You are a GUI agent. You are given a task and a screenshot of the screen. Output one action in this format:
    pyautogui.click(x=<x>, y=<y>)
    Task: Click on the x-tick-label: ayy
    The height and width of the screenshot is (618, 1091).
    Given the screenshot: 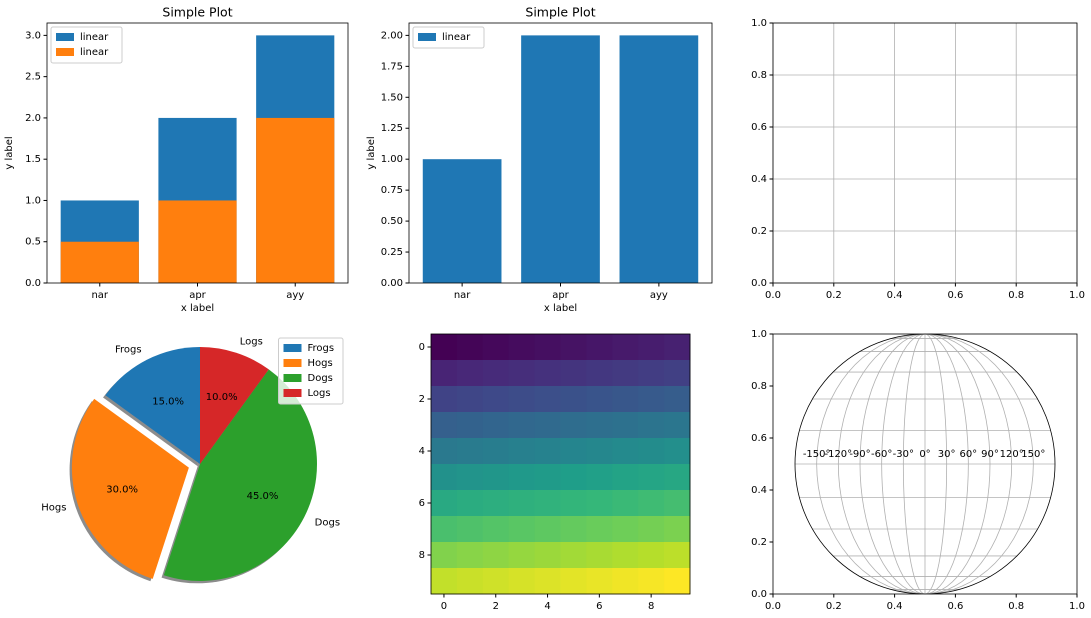 What is the action you would take?
    pyautogui.click(x=295, y=295)
    